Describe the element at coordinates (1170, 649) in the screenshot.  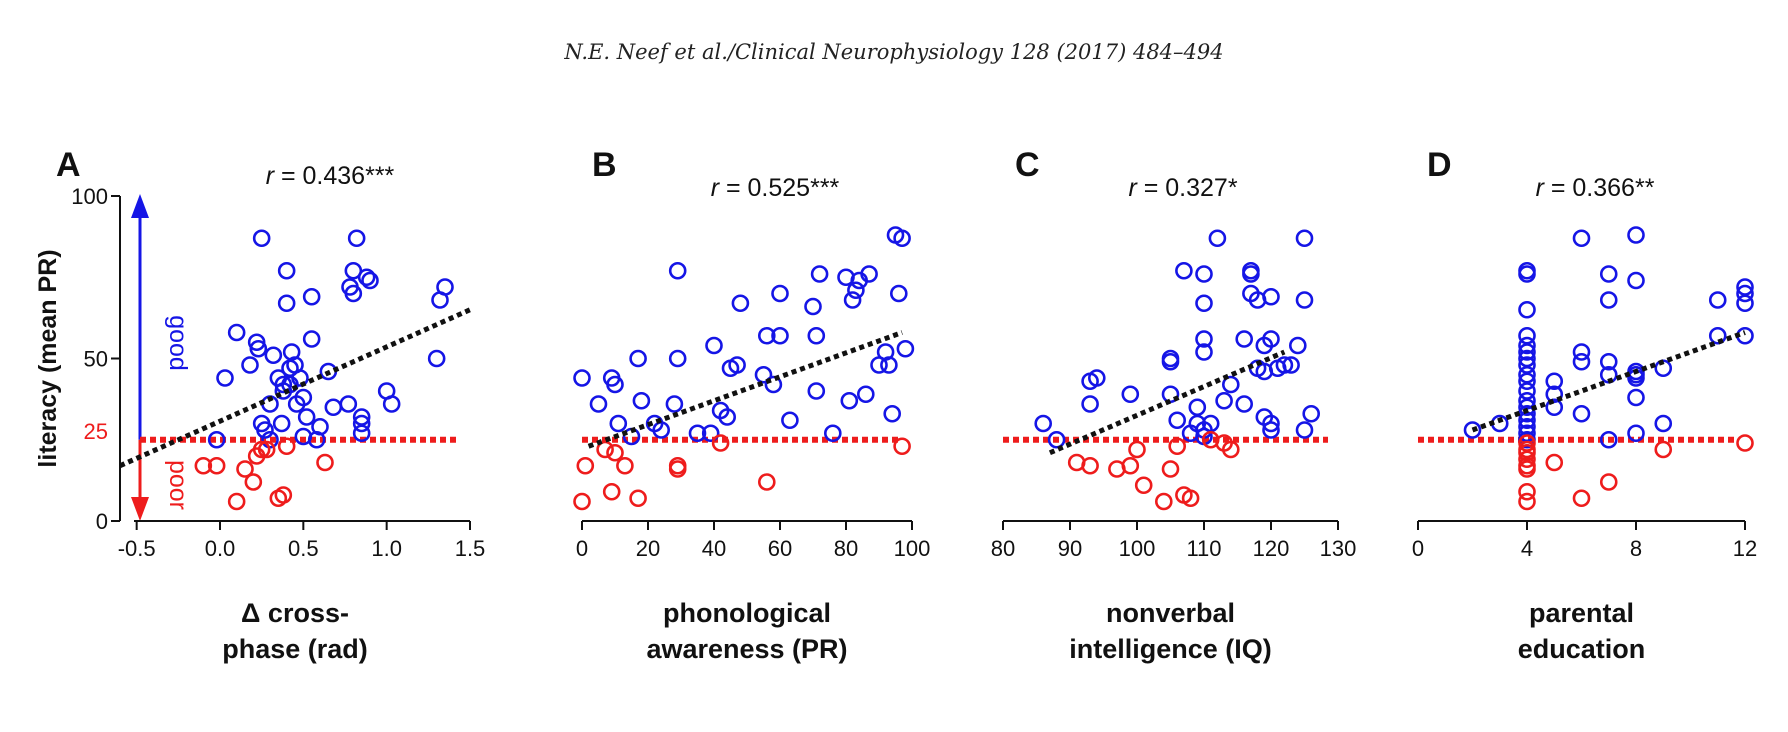
I see `x-axis-label-line: intelligence (IQ)` at that location.